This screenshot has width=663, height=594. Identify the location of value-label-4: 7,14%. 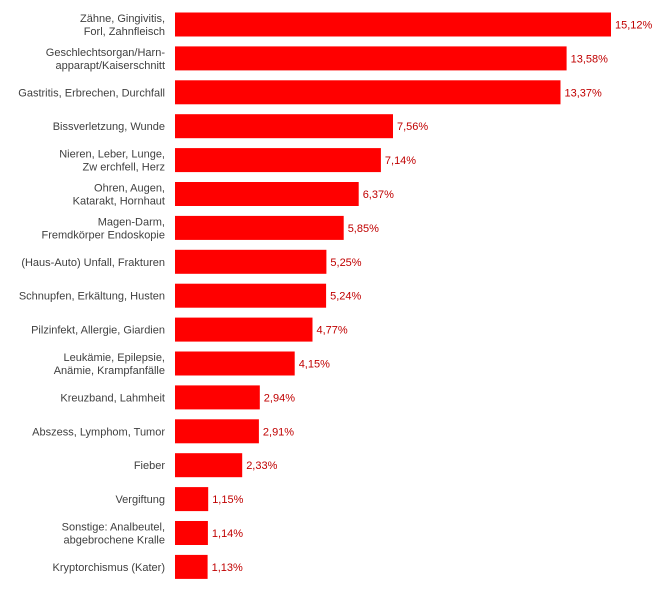
(400, 161).